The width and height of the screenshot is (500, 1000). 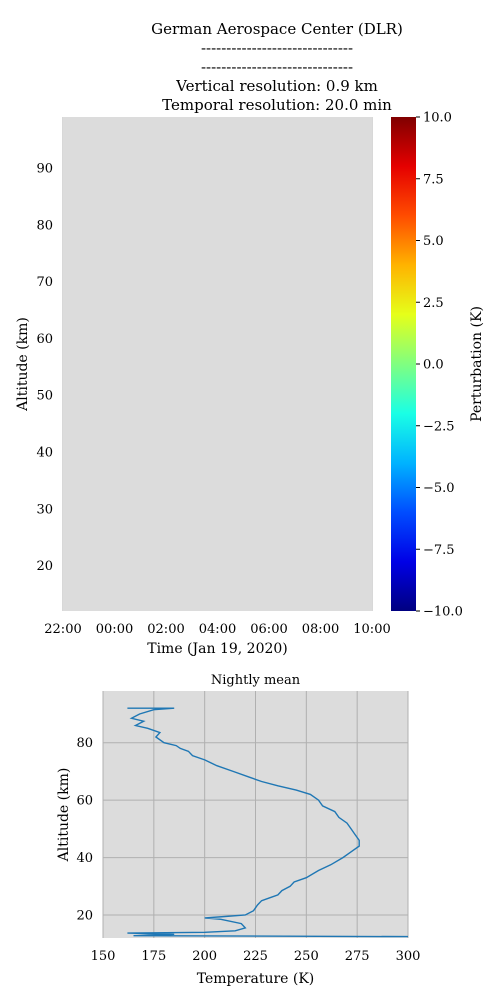 What do you see at coordinates (439, 550) in the screenshot?
I see `colorbar-tick-label: −7.5` at bounding box center [439, 550].